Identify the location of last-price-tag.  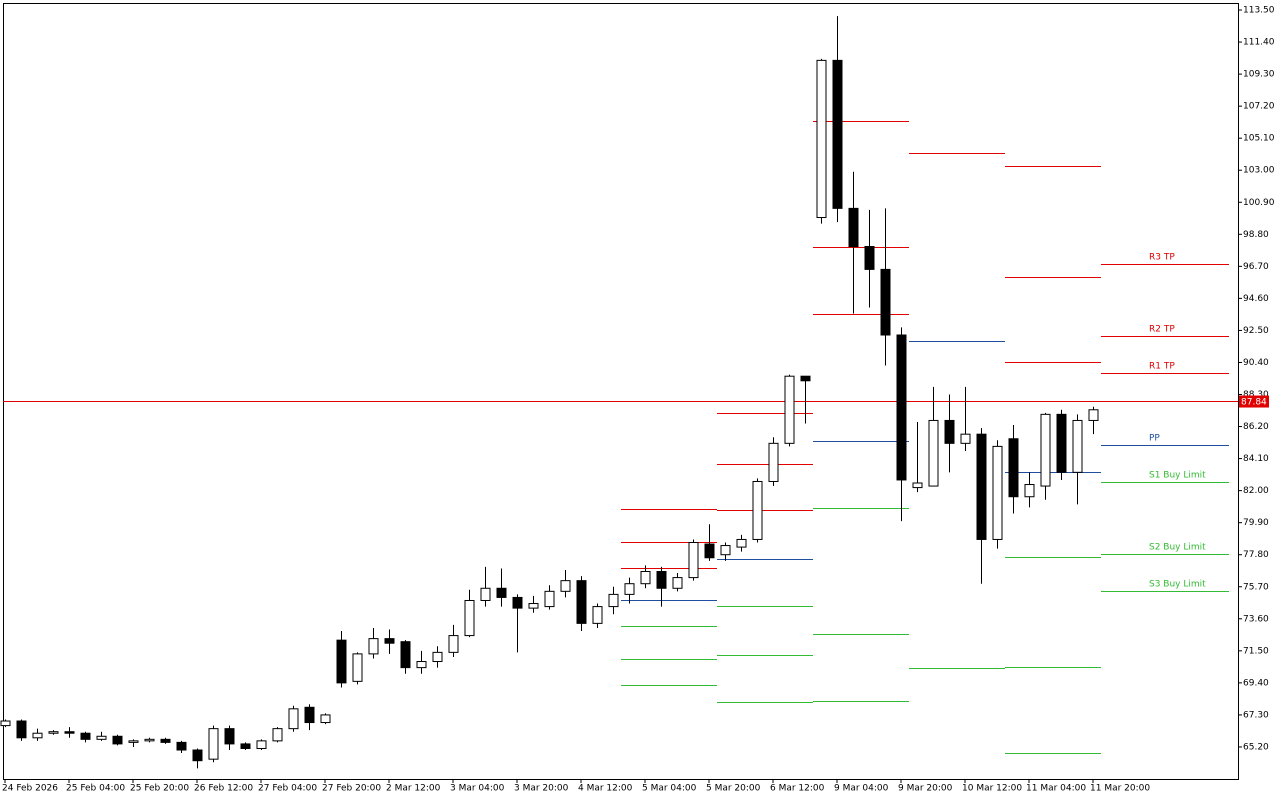
(1254, 401).